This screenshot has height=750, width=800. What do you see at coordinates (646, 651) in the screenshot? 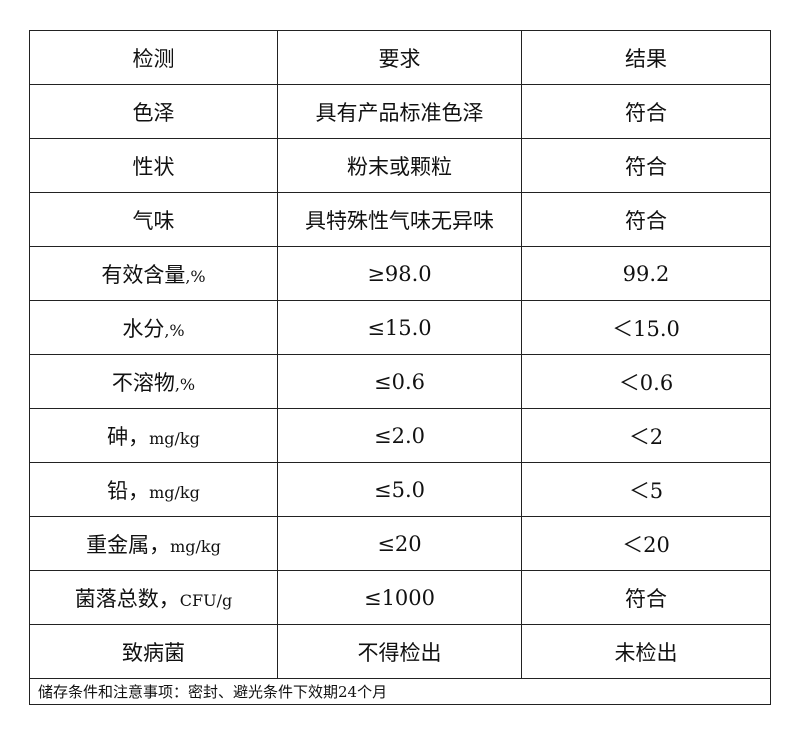
I see `result-cell: 未检出` at bounding box center [646, 651].